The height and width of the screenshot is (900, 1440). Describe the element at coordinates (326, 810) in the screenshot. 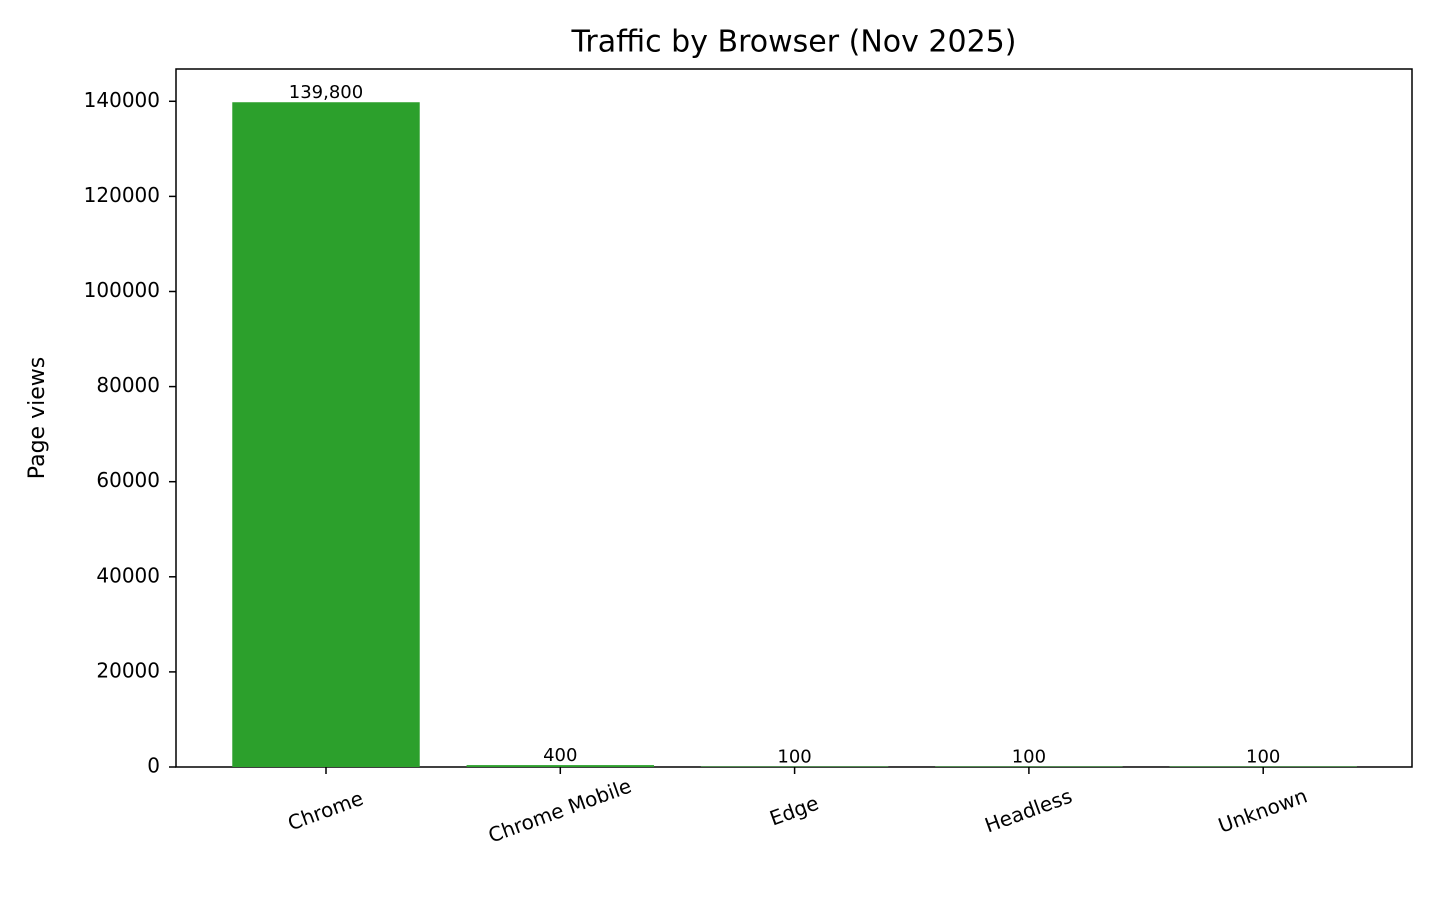

I see `x-tick-label: Chrome` at that location.